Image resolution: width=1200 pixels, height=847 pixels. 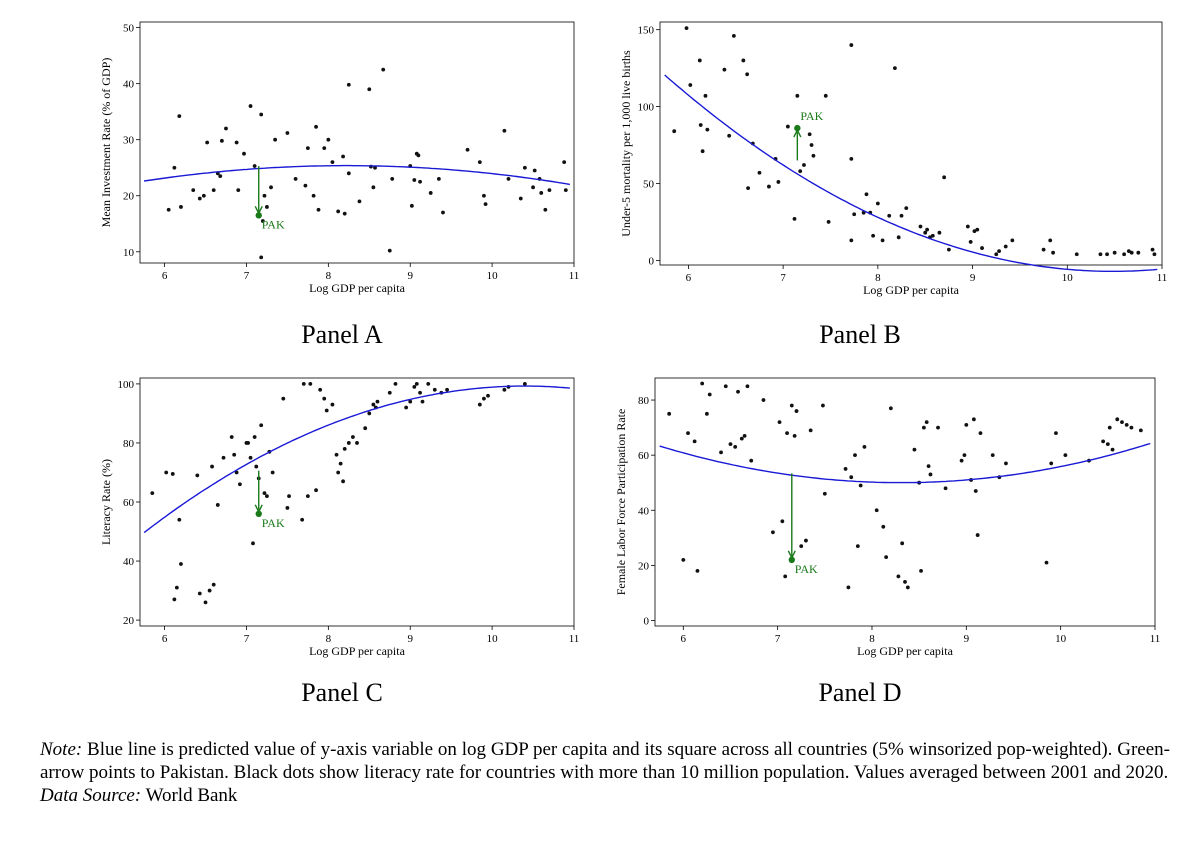 I want to click on panel-a-title: Panel A, so click(x=342, y=334).